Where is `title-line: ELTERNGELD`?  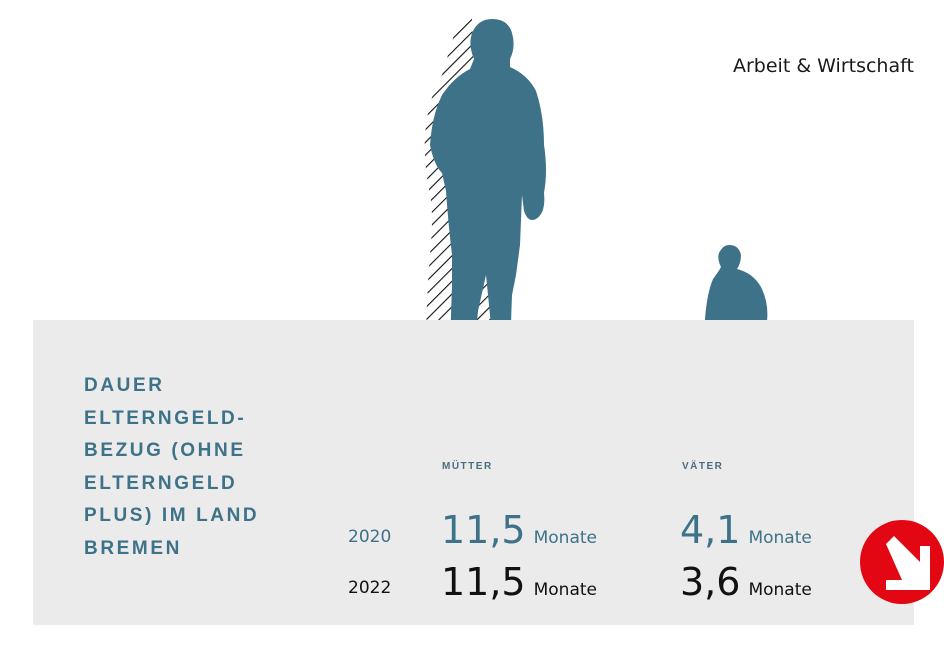
title-line: ELTERNGELD is located at coordinates (161, 483).